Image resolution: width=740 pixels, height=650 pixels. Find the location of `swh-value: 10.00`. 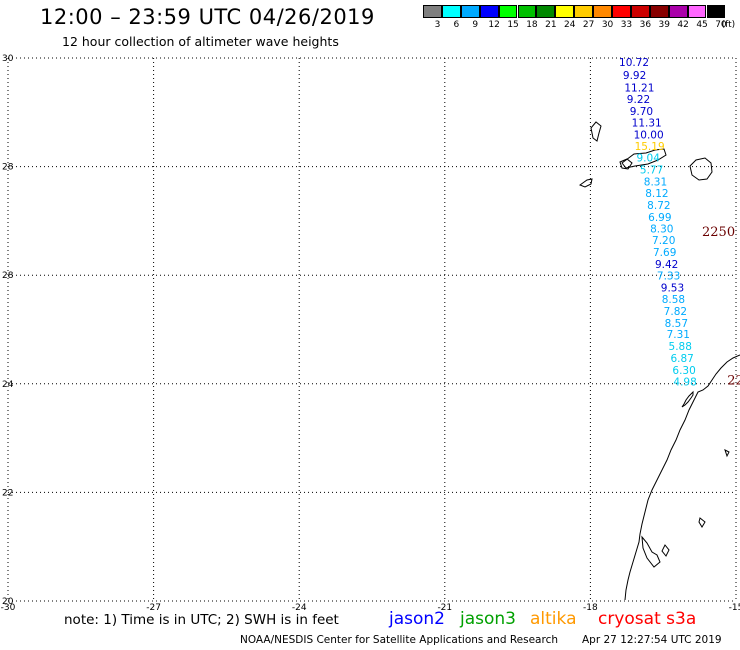

swh-value: 10.00 is located at coordinates (649, 135).